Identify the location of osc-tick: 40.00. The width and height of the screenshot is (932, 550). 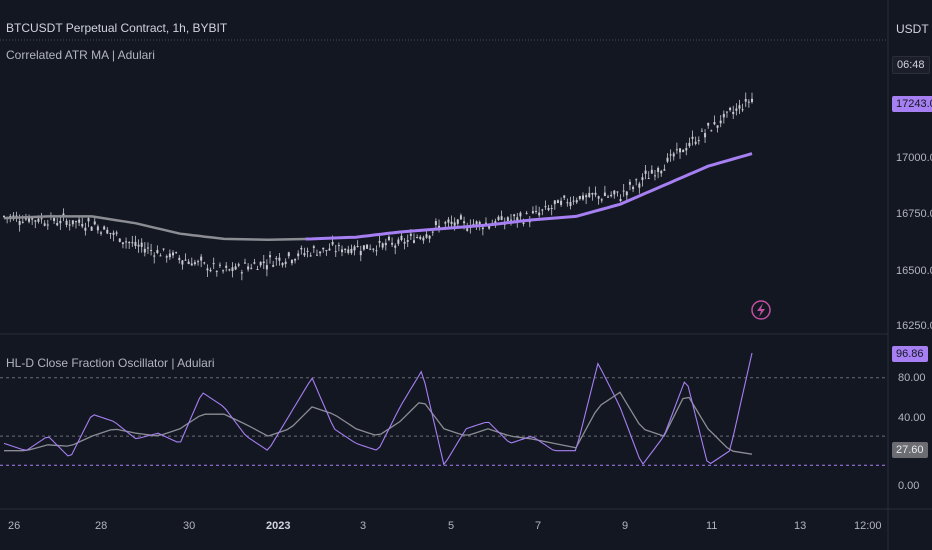
(912, 418).